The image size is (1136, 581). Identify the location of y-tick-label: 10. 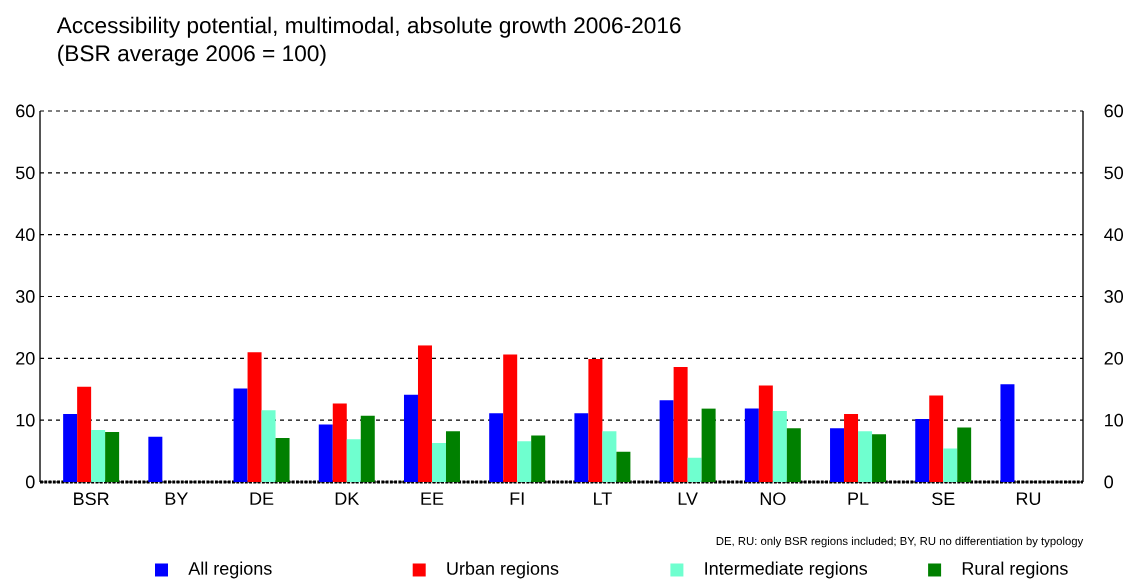
(25, 420).